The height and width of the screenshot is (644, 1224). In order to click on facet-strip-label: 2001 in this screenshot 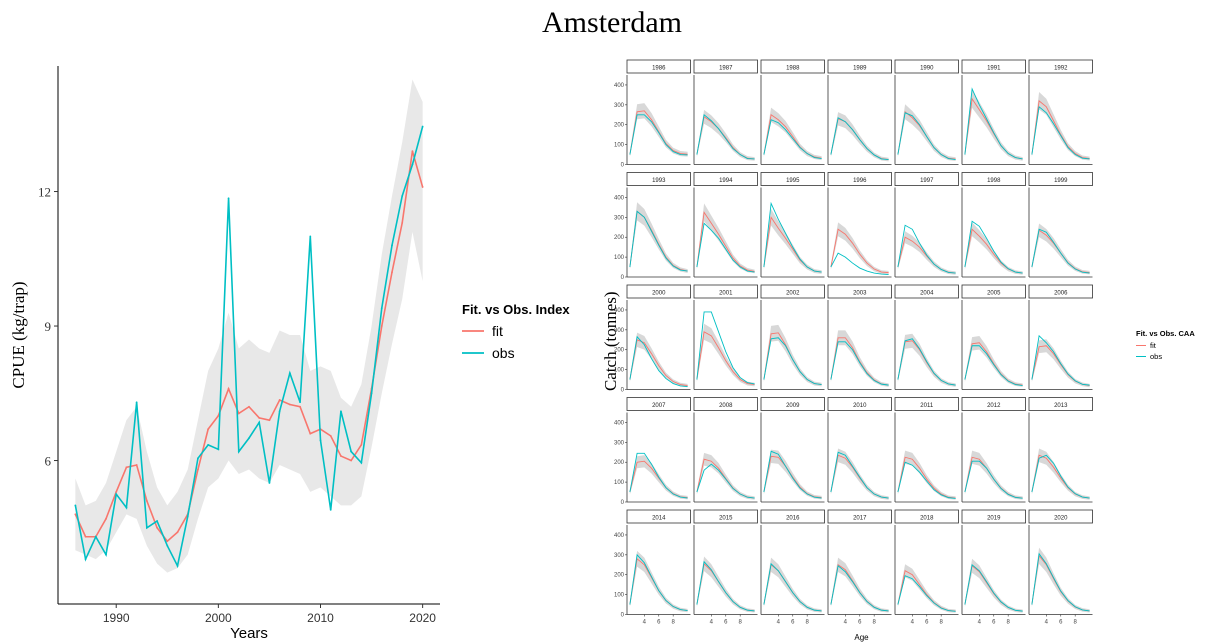, I will do `click(726, 294)`.